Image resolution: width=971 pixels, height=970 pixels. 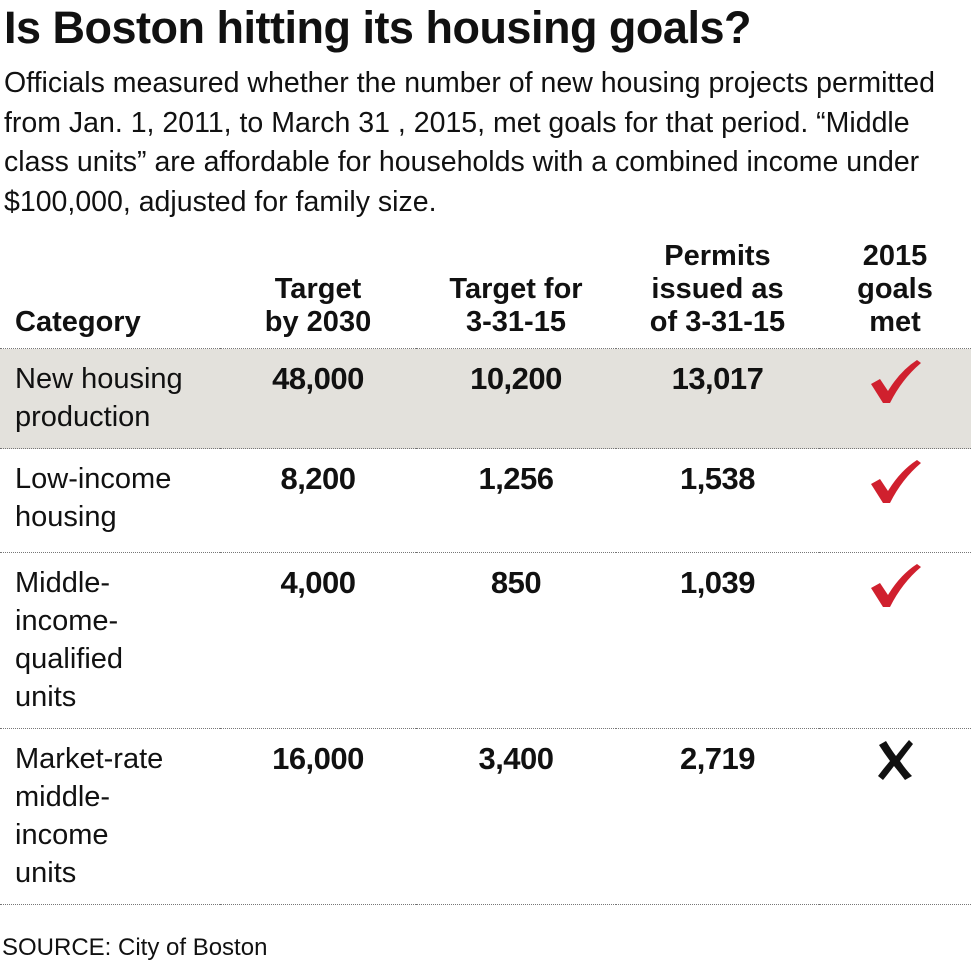 I want to click on table-row: Low-income housing 8,200 1,256 1,538, so click(x=485, y=500).